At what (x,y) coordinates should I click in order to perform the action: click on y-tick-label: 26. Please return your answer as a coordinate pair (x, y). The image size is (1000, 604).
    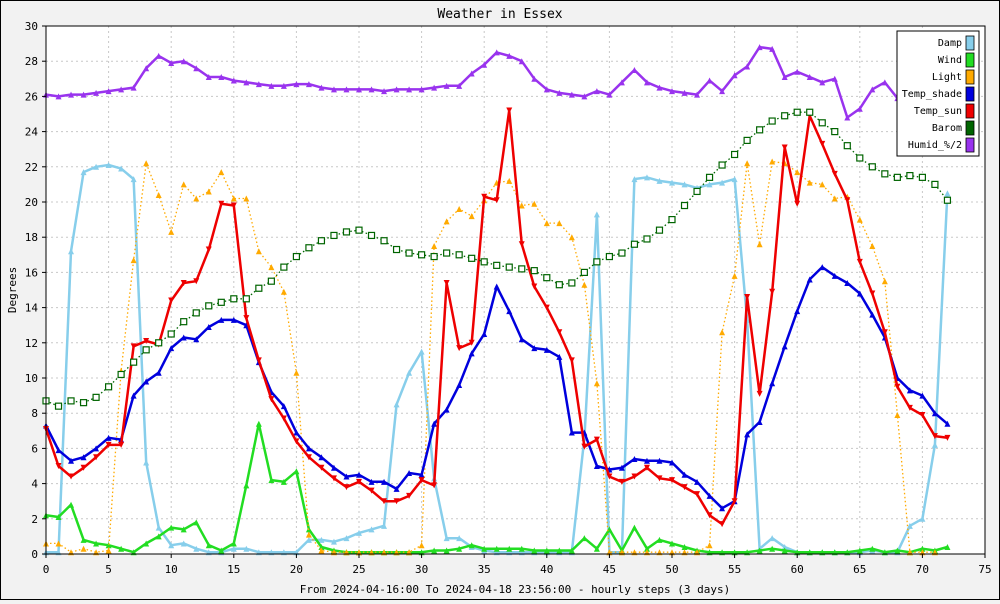
    Looking at the image, I should click on (31, 96).